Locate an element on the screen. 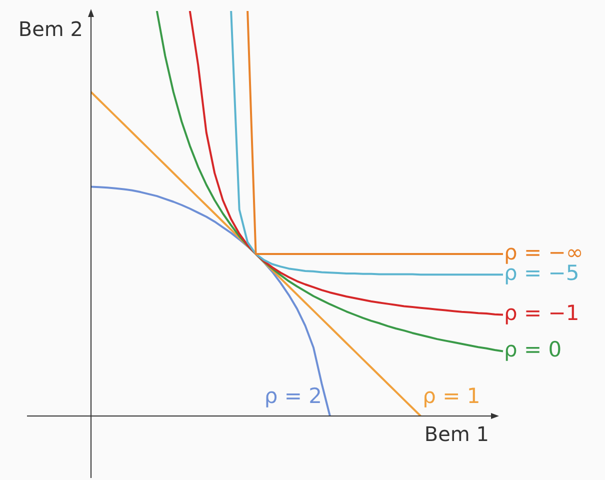 This screenshot has width=605, height=480. series-label: ρ = −∞ is located at coordinates (544, 252).